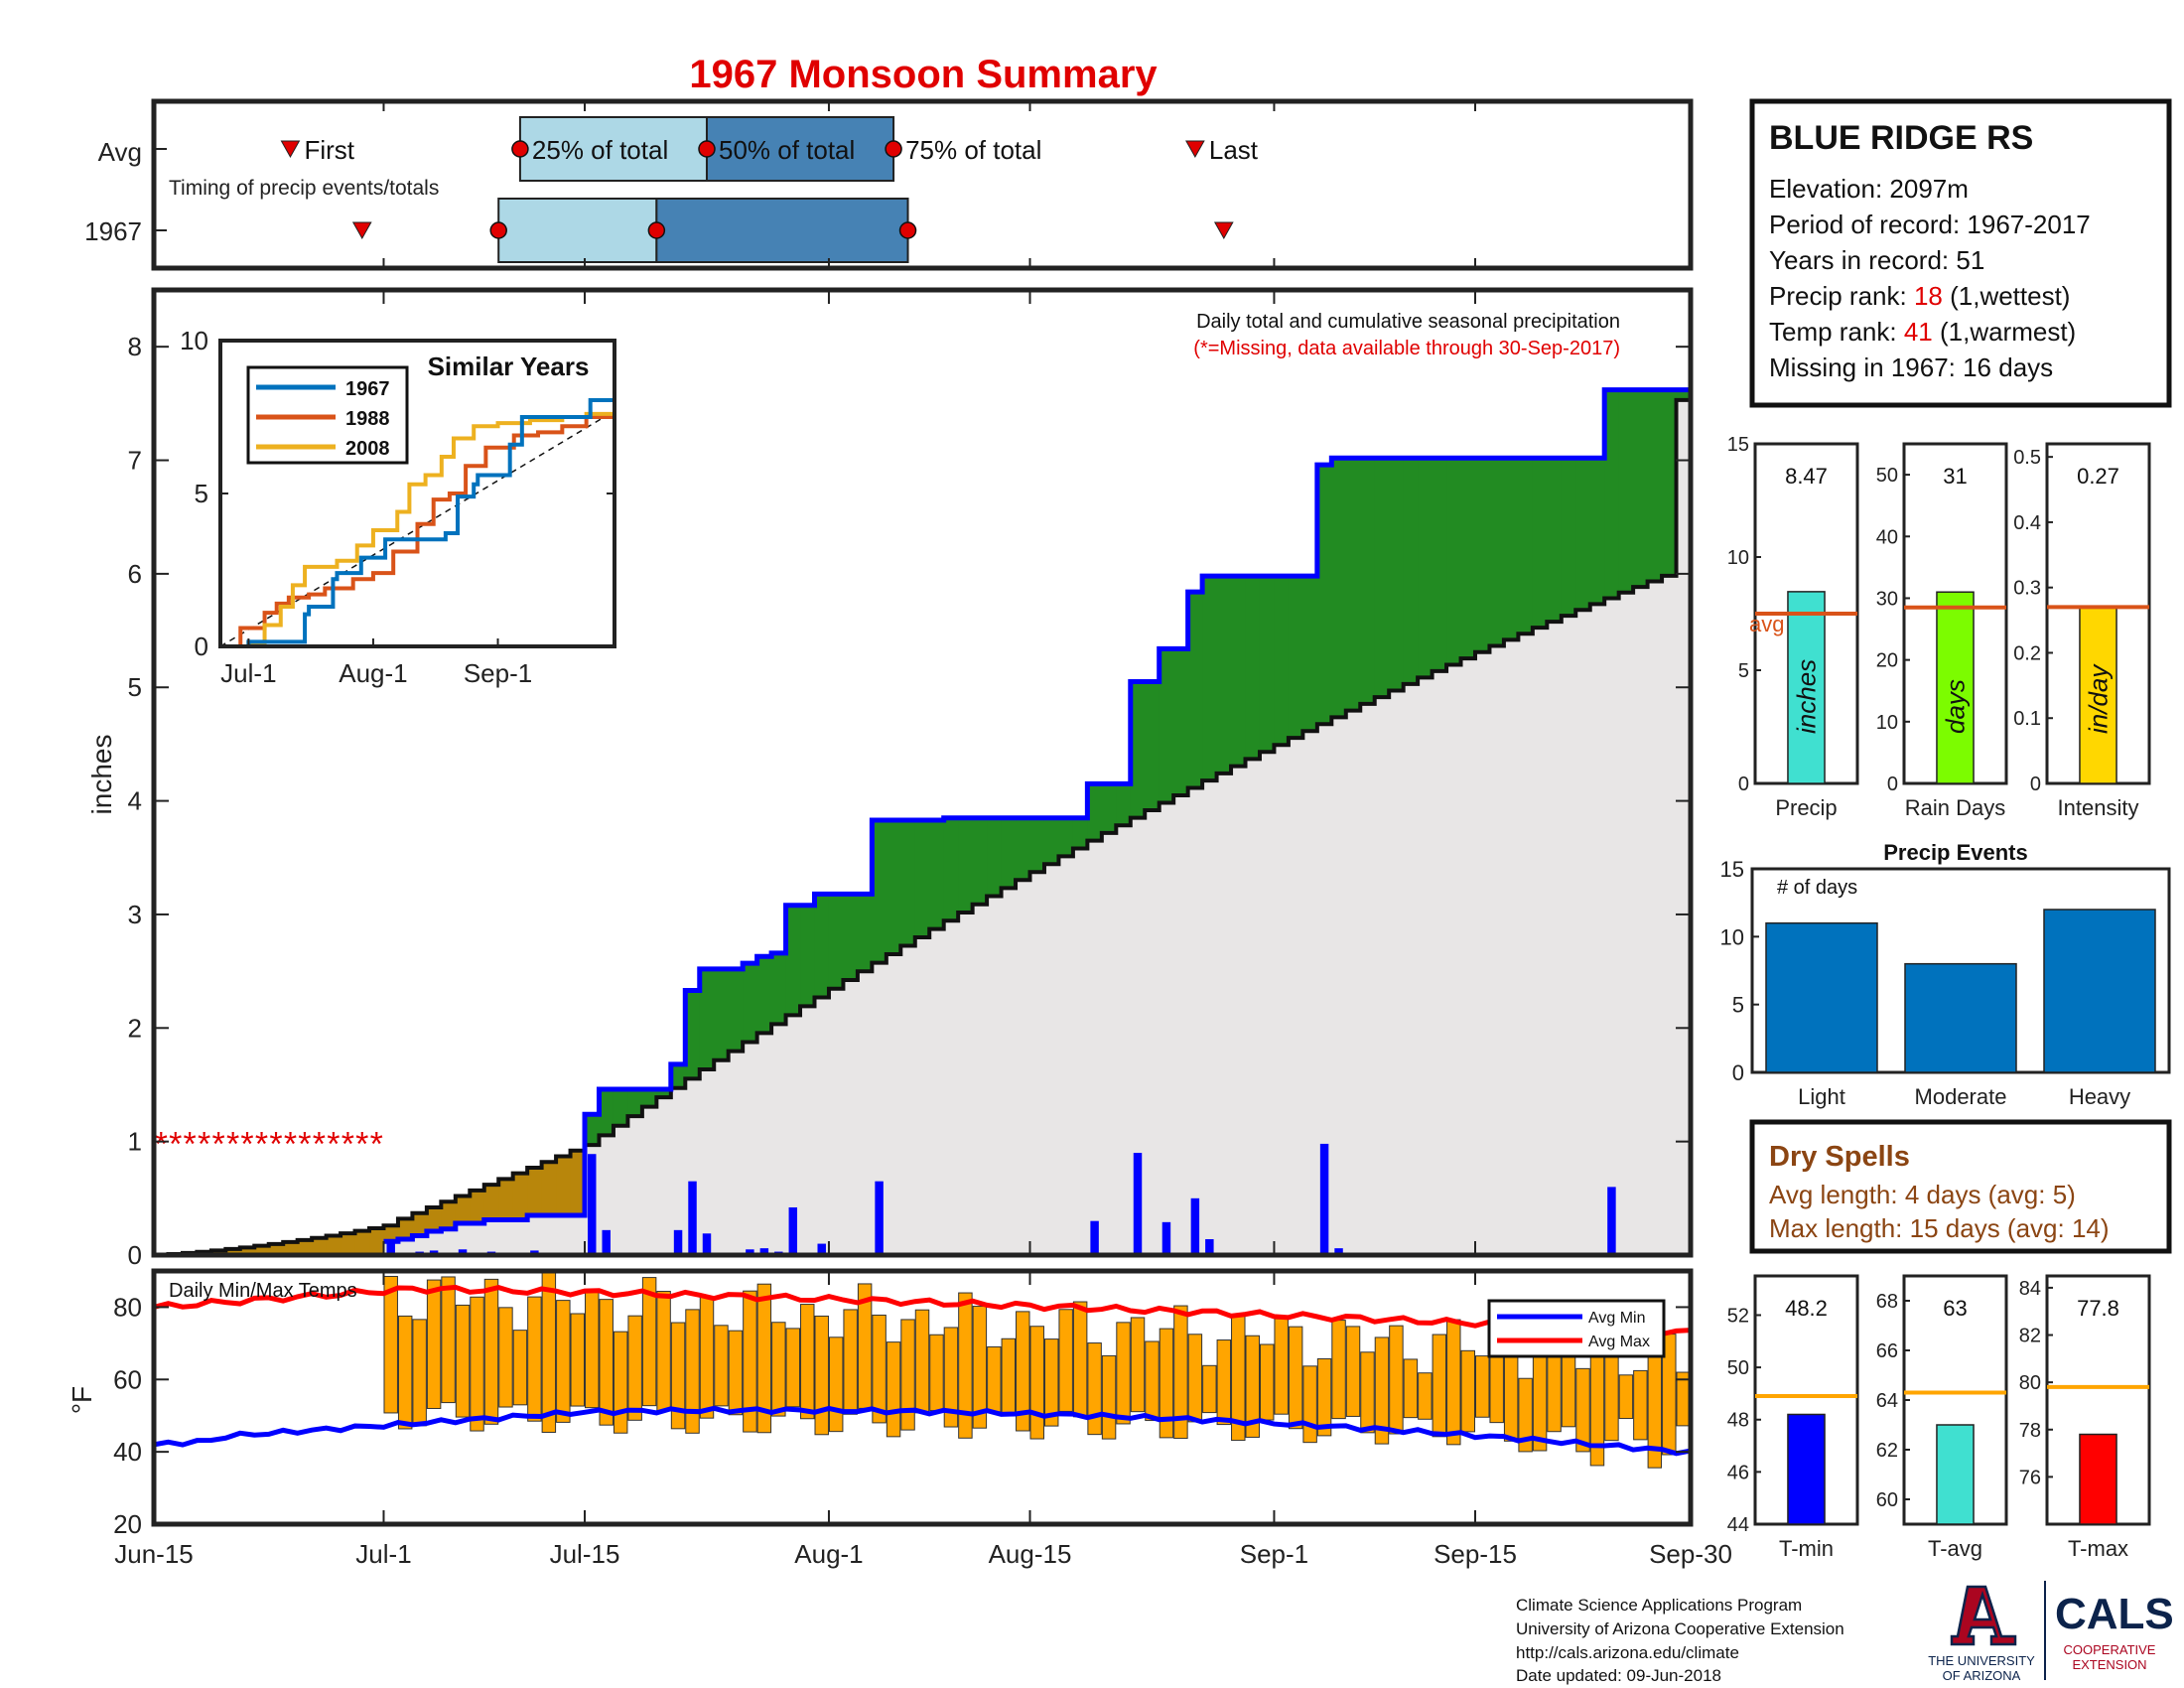  What do you see at coordinates (2027, 458) in the screenshot?
I see `summary-ytick-label-2-5: 0.5` at bounding box center [2027, 458].